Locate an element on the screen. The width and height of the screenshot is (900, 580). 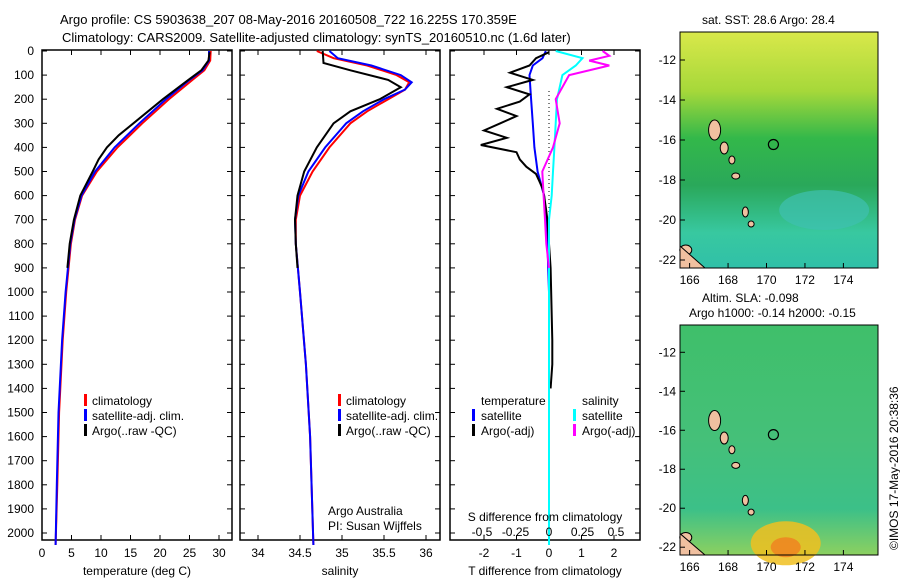
y-tick-label: 1400 is located at coordinates (20, 388).